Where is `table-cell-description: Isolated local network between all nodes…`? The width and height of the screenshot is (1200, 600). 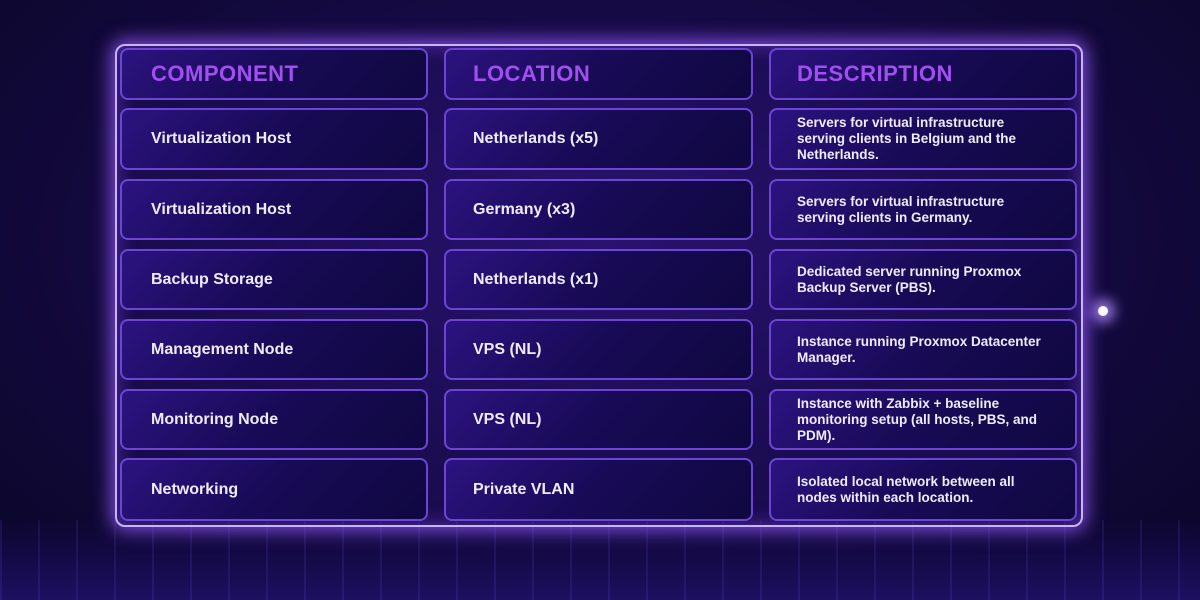
table-cell-description: Isolated local network between all nodes… is located at coordinates (923, 489).